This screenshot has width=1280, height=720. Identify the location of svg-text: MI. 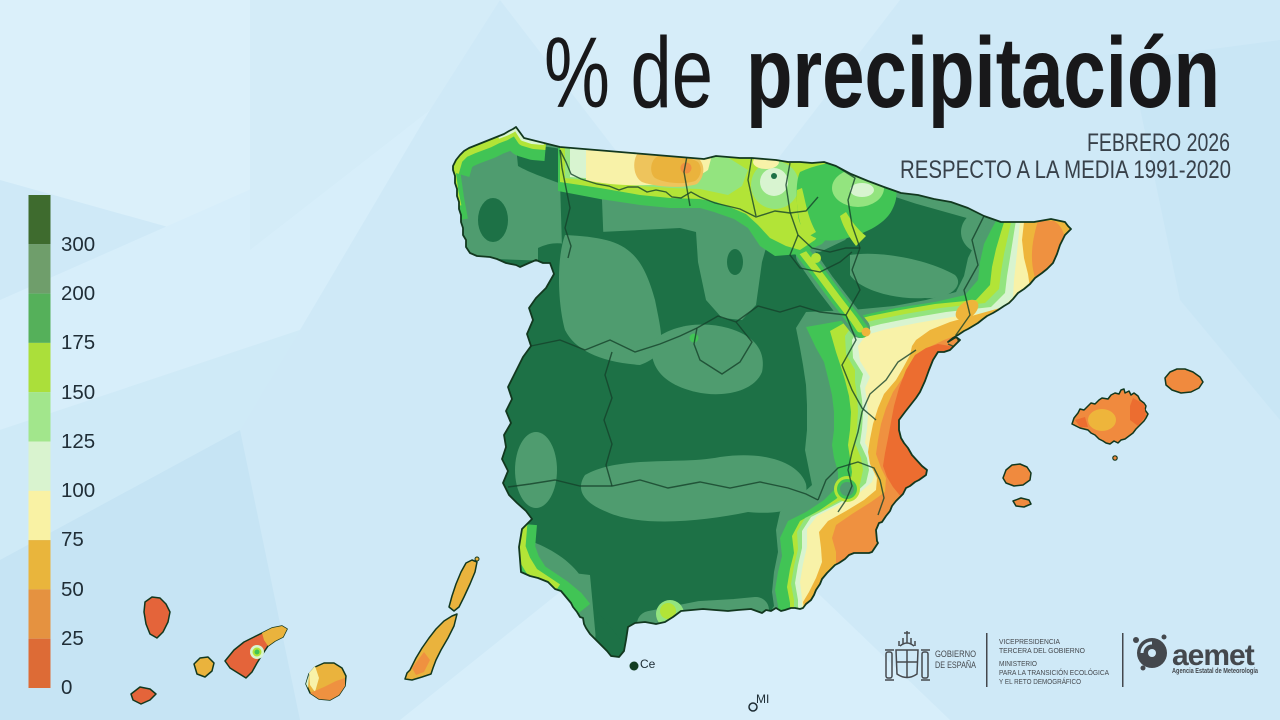
(762, 699).